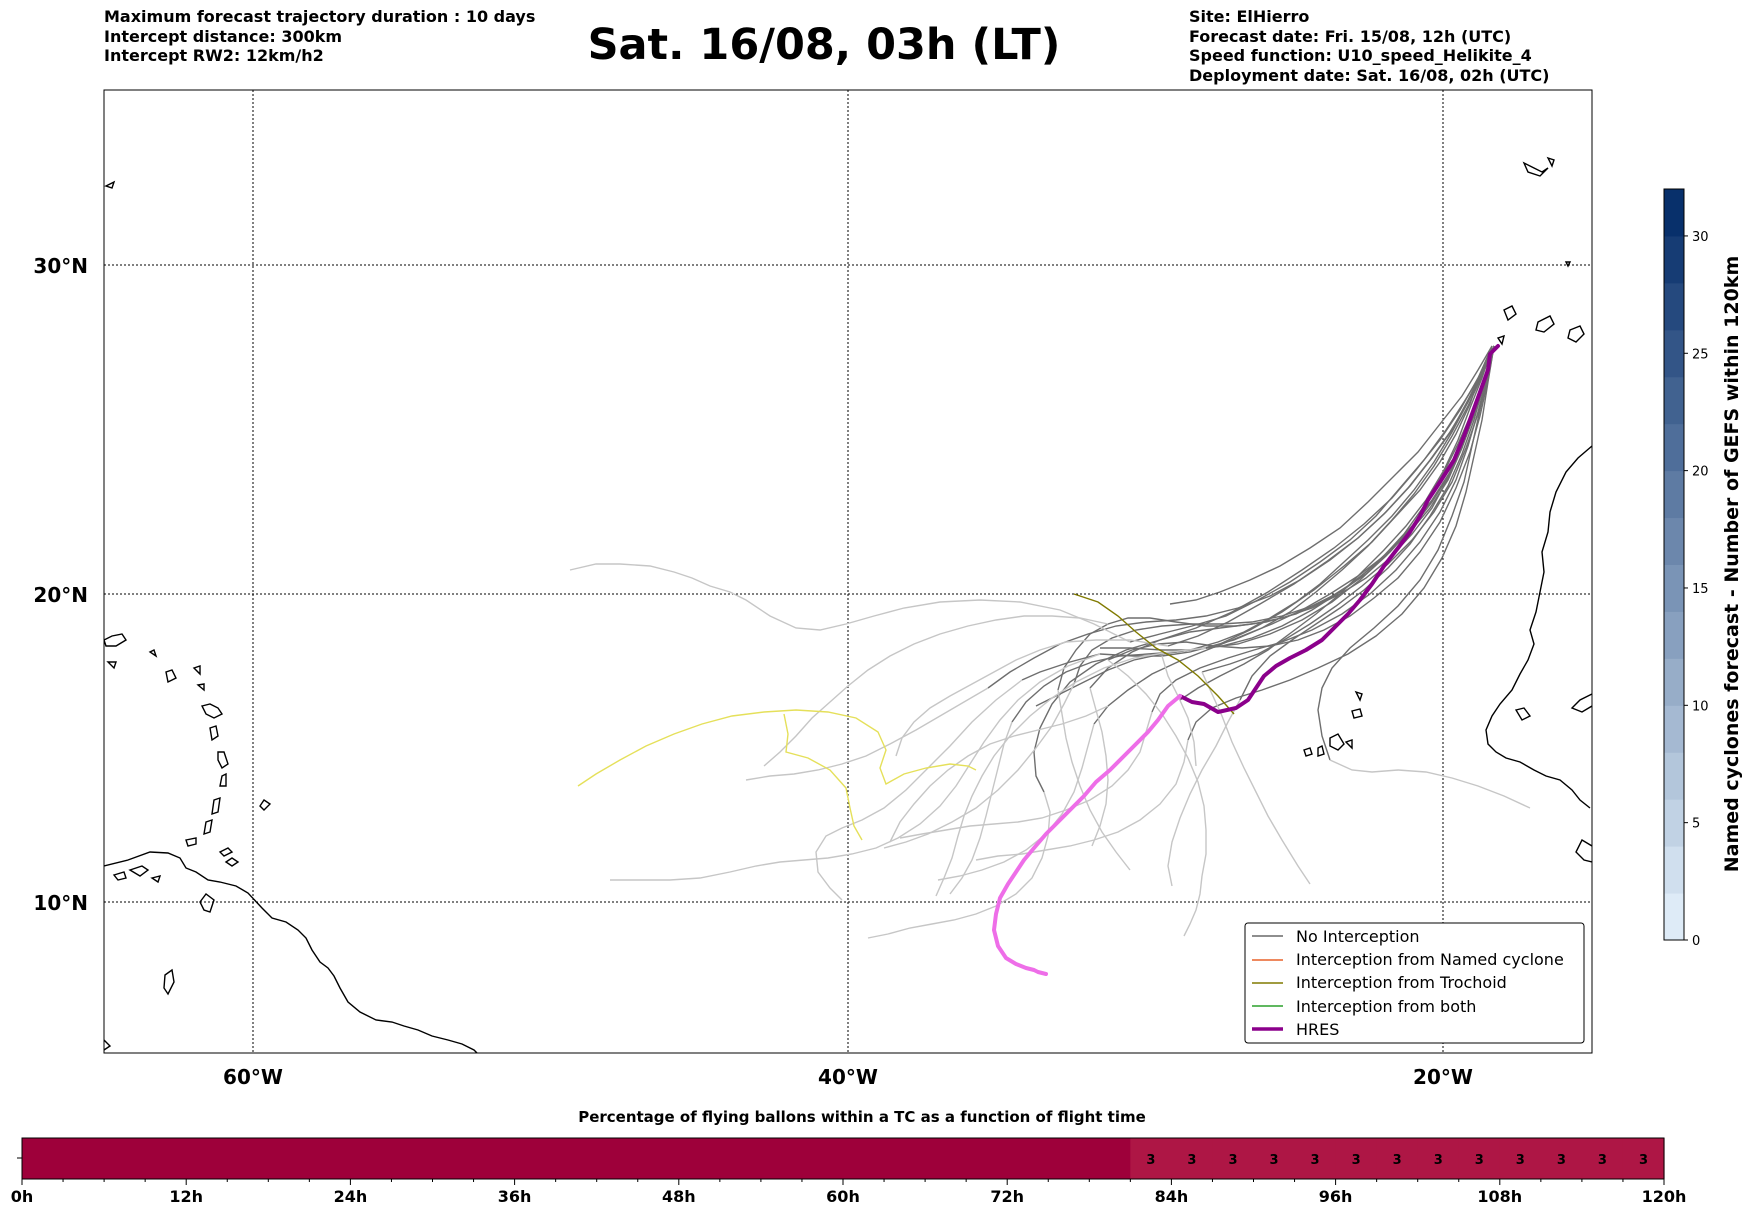  What do you see at coordinates (223, 36) in the screenshot?
I see `info-intercept-distance: Intercept distance: 300km` at bounding box center [223, 36].